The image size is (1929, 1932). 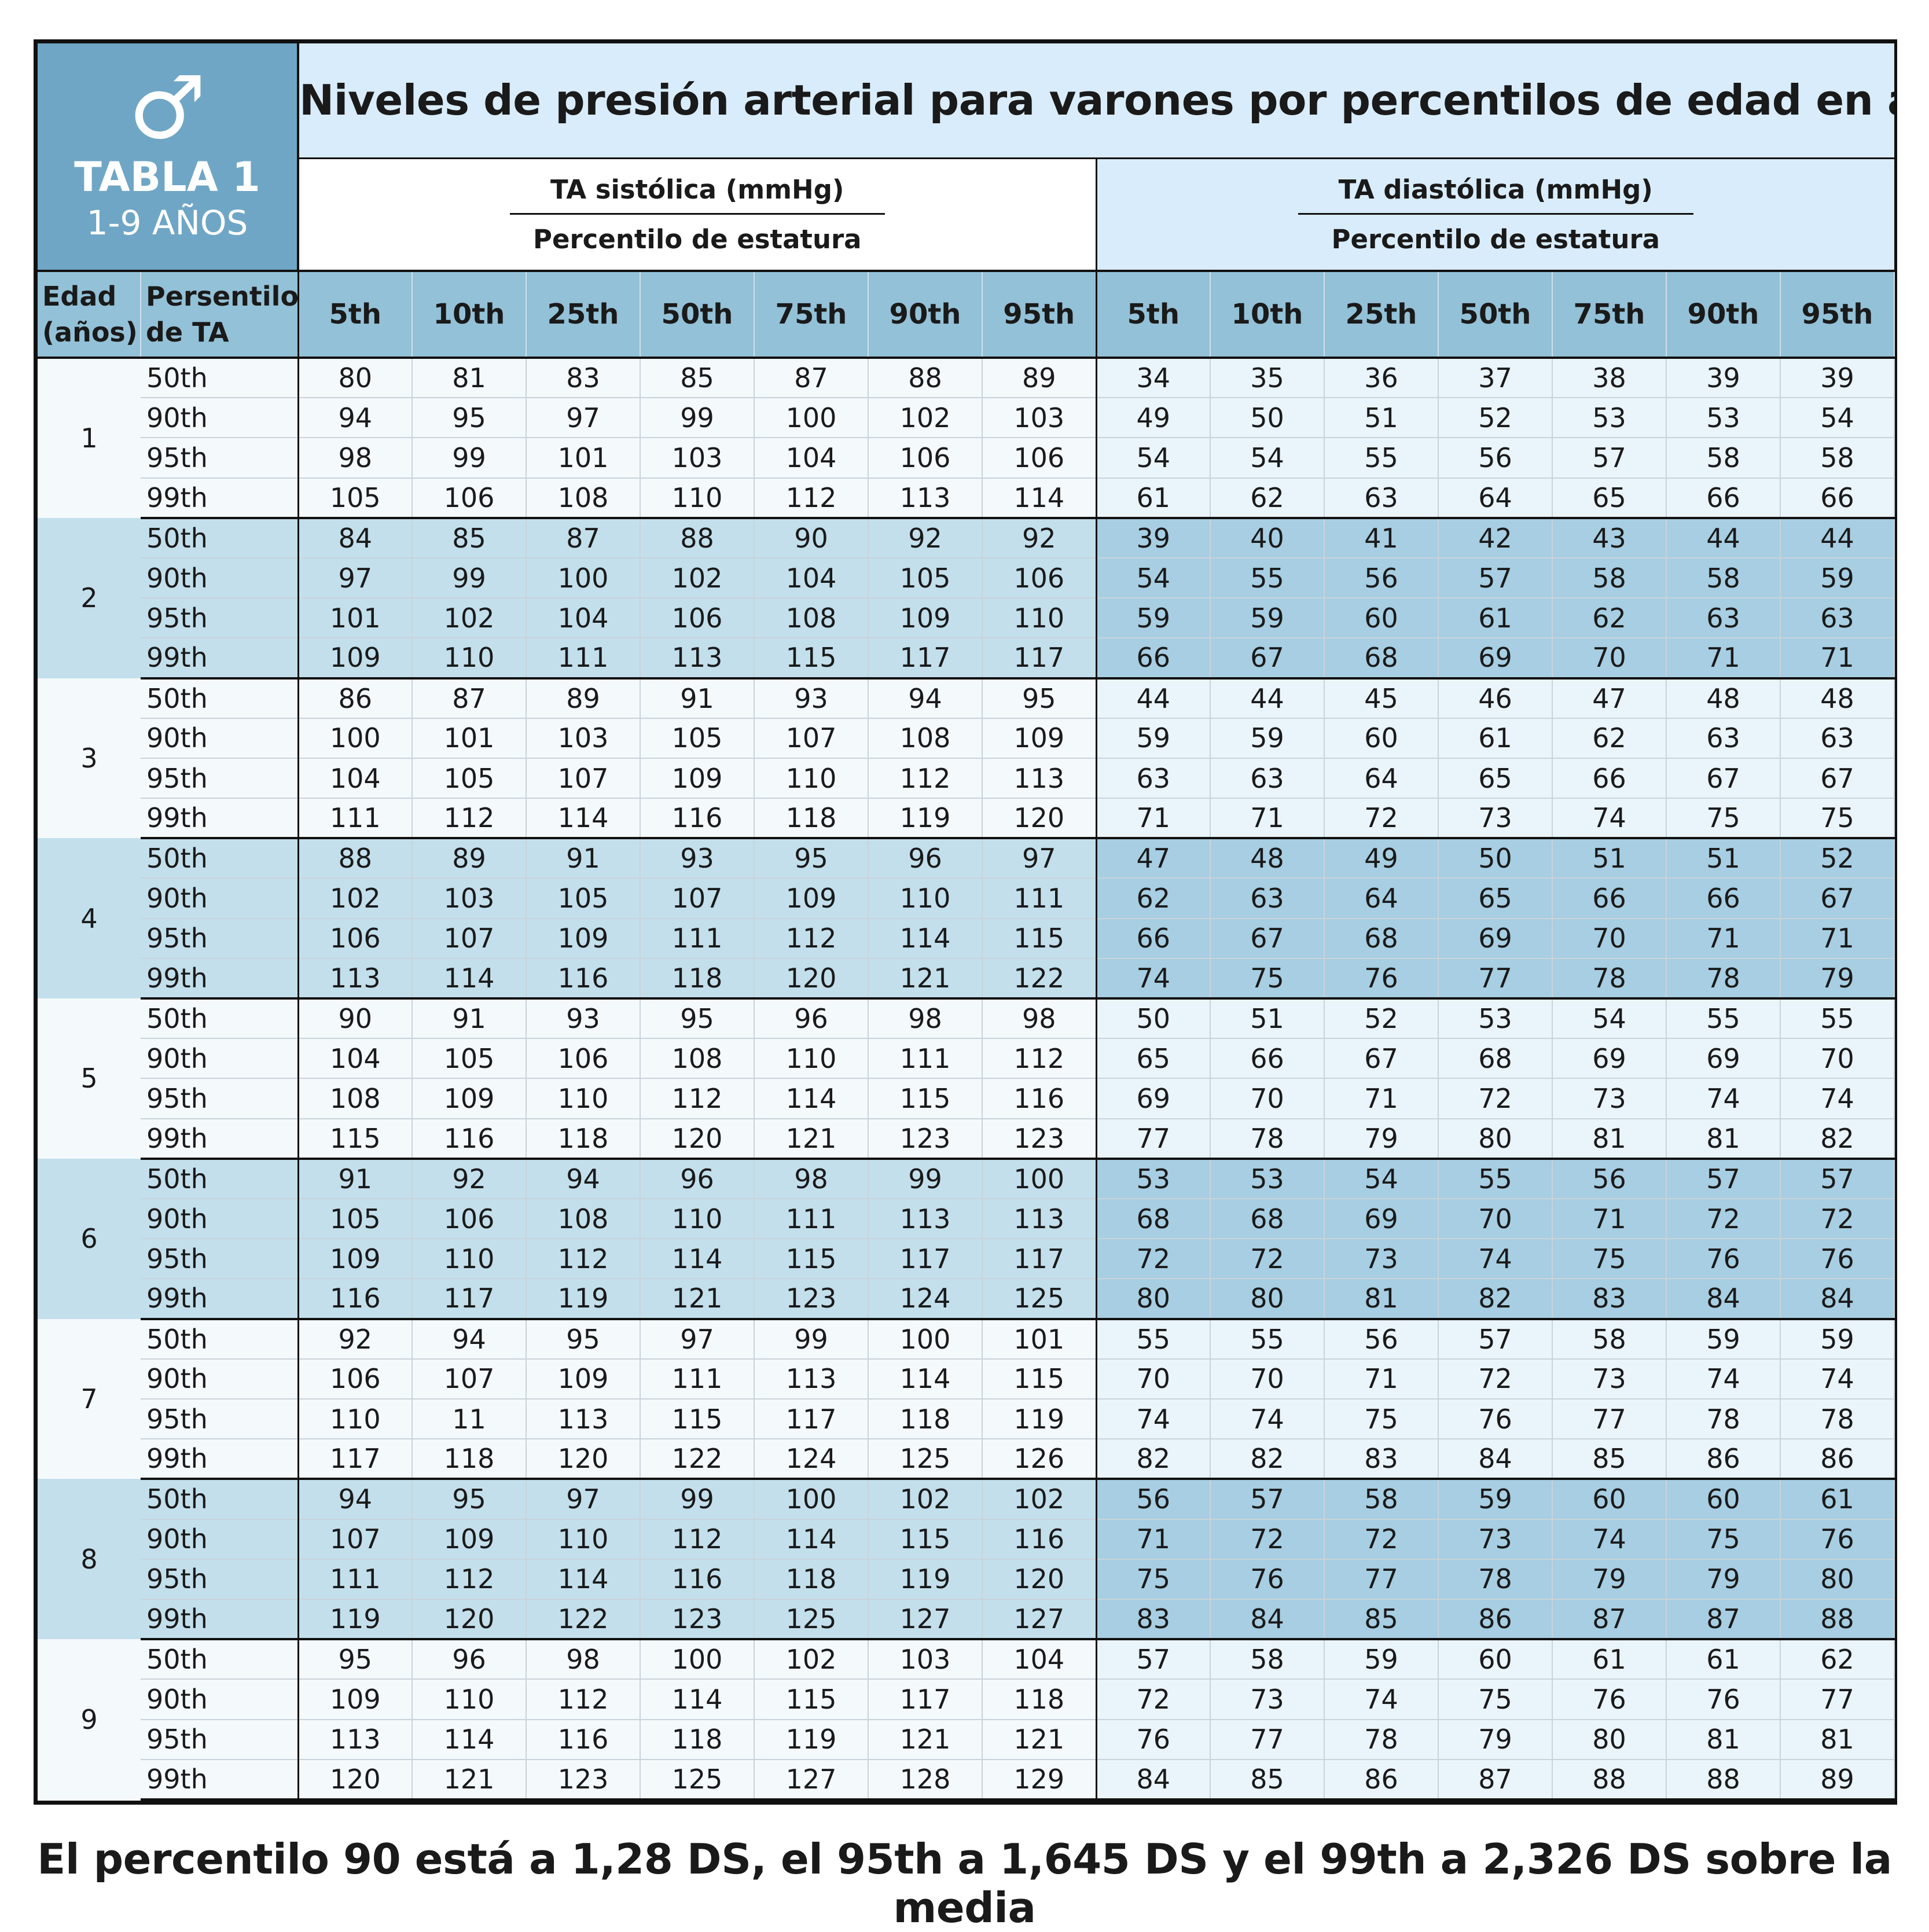 I want to click on table-row: 2 50th 84 85 87 88 90 92 92 39 40 41 42 43 44 44, so click(x=966, y=597).